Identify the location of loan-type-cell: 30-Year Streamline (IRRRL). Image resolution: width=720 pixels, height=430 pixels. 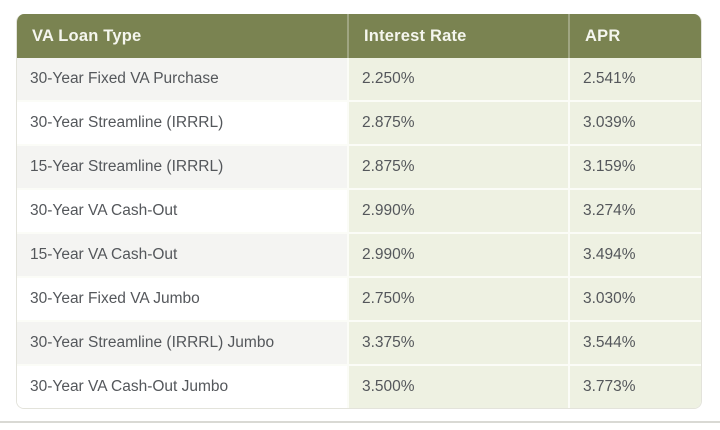
(182, 122).